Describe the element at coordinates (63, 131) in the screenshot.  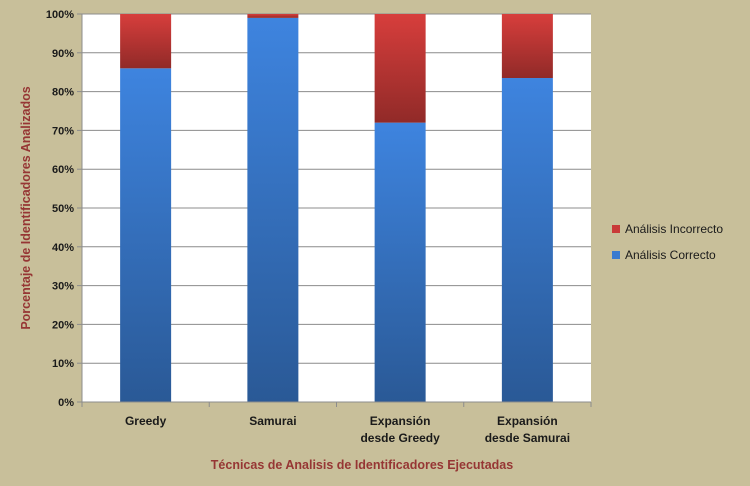
I see `y-tick-label: 70%` at that location.